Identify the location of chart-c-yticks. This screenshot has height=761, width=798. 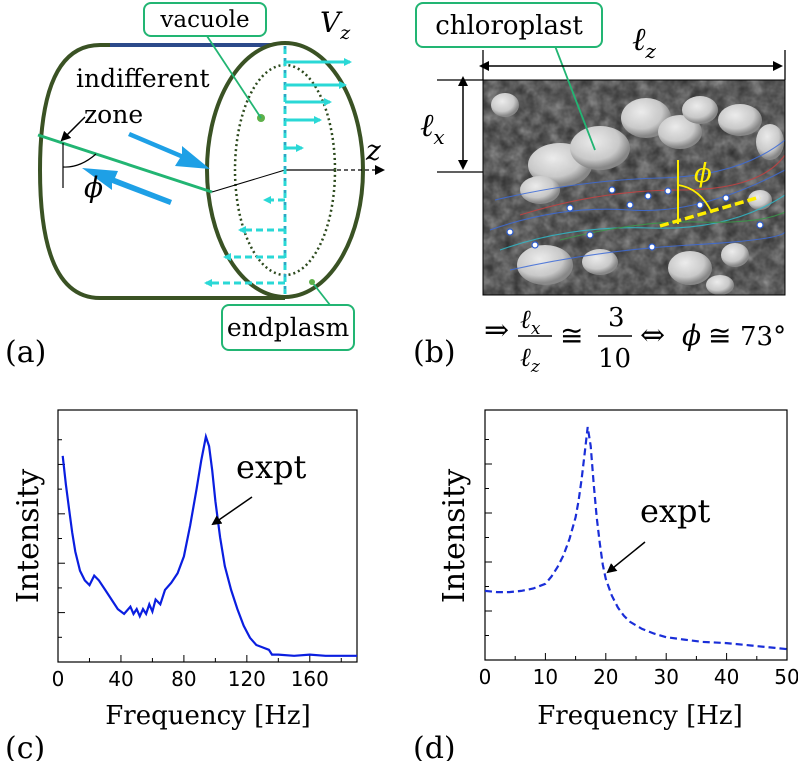
(61, 538).